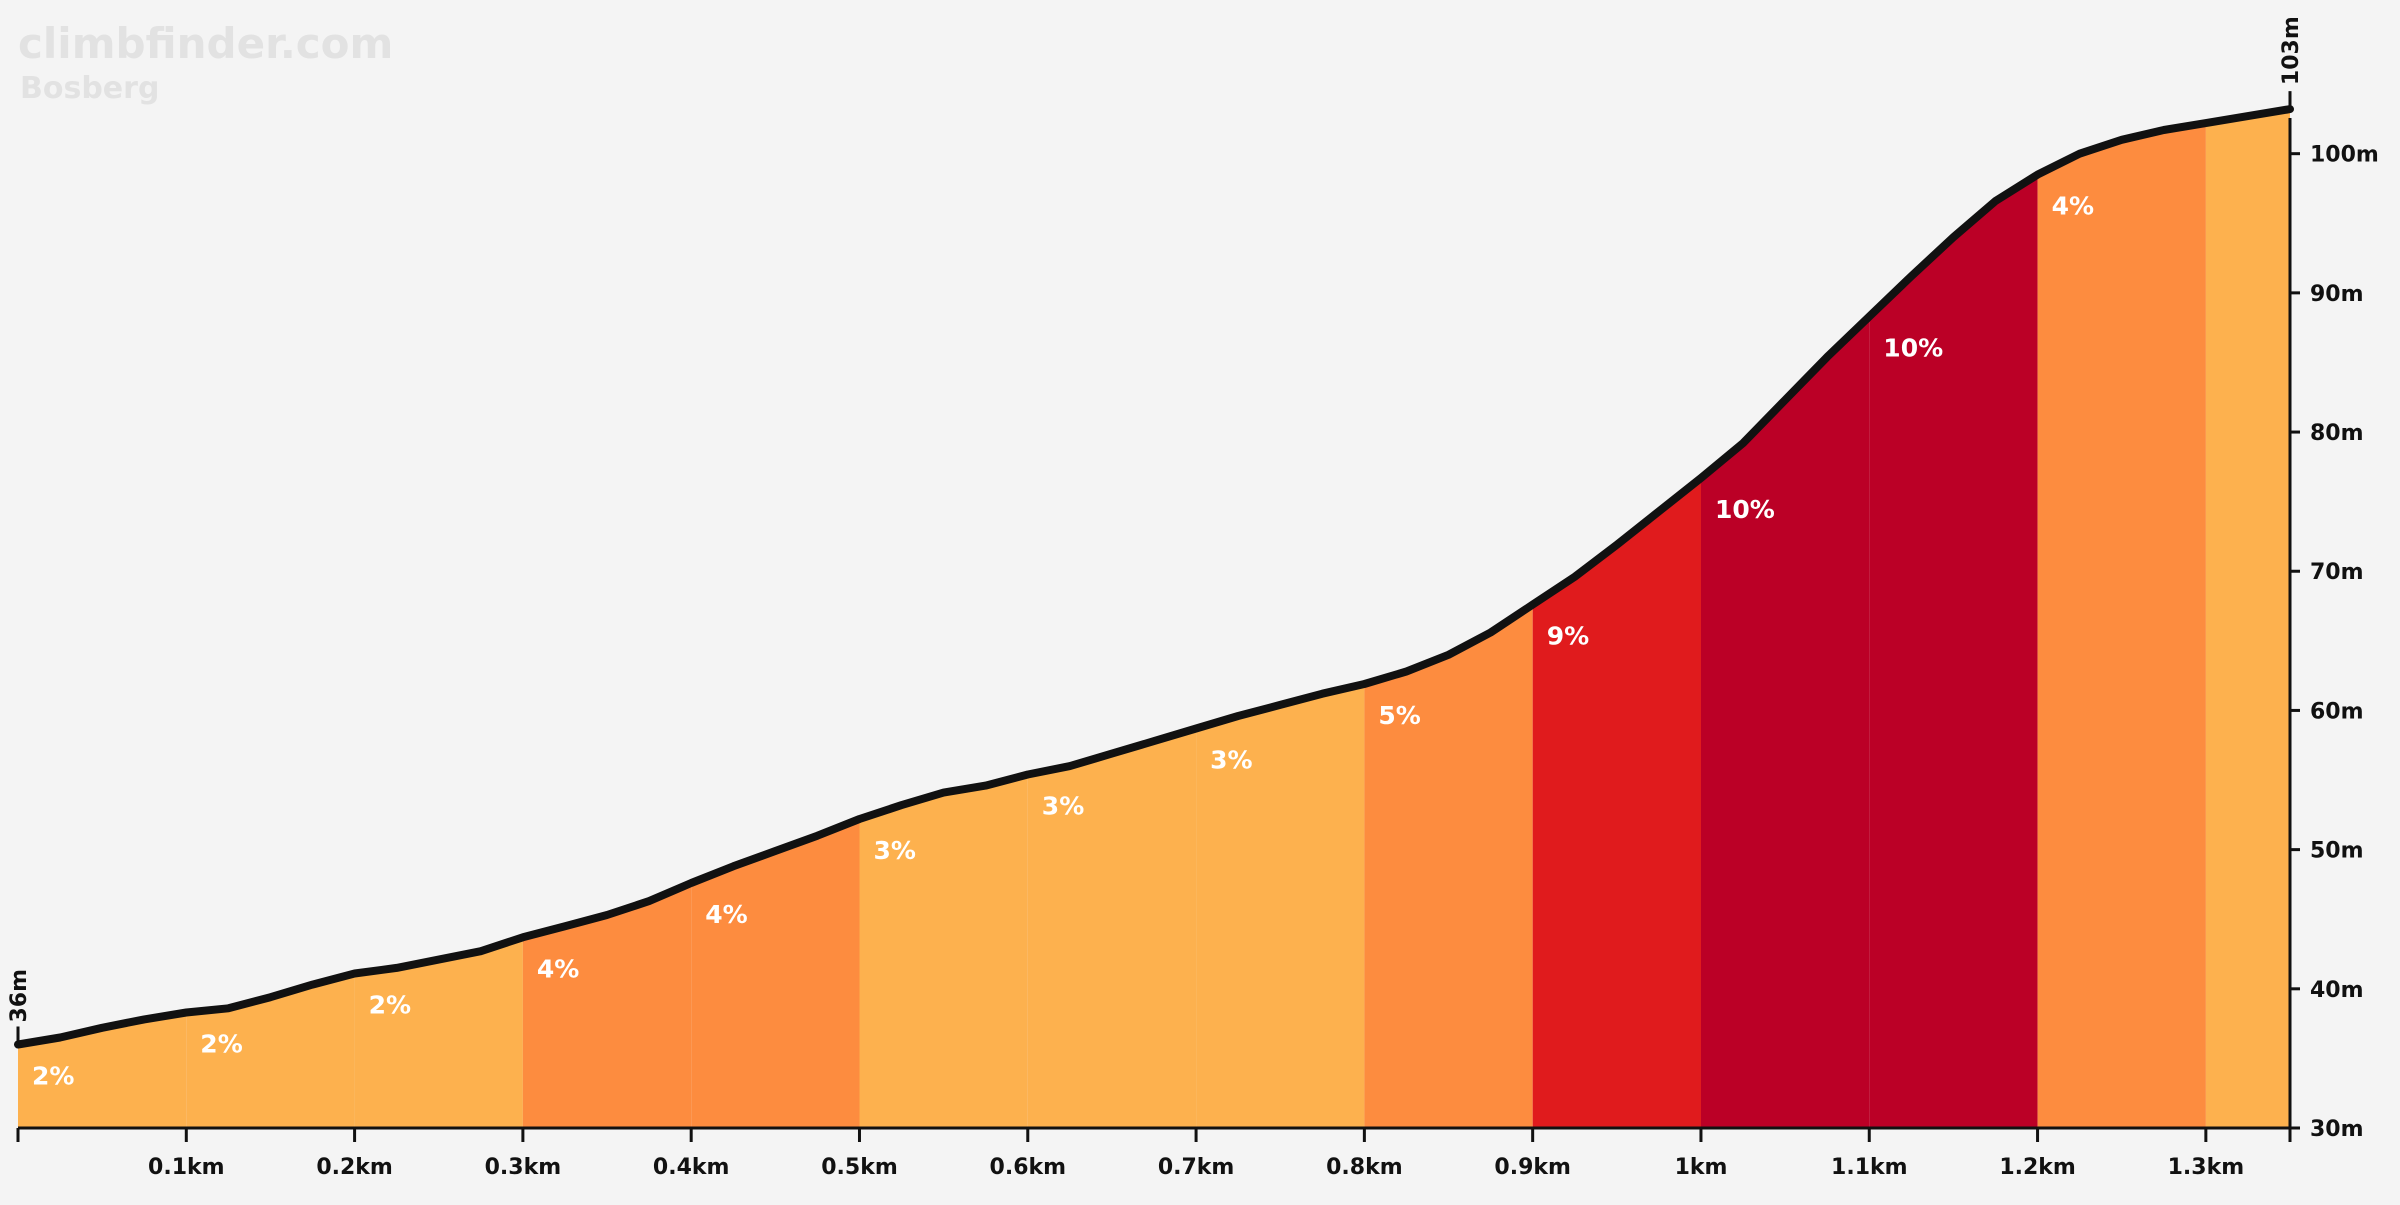 The image size is (2400, 1205). What do you see at coordinates (2337, 711) in the screenshot?
I see `y-tick-label-3: 60m` at bounding box center [2337, 711].